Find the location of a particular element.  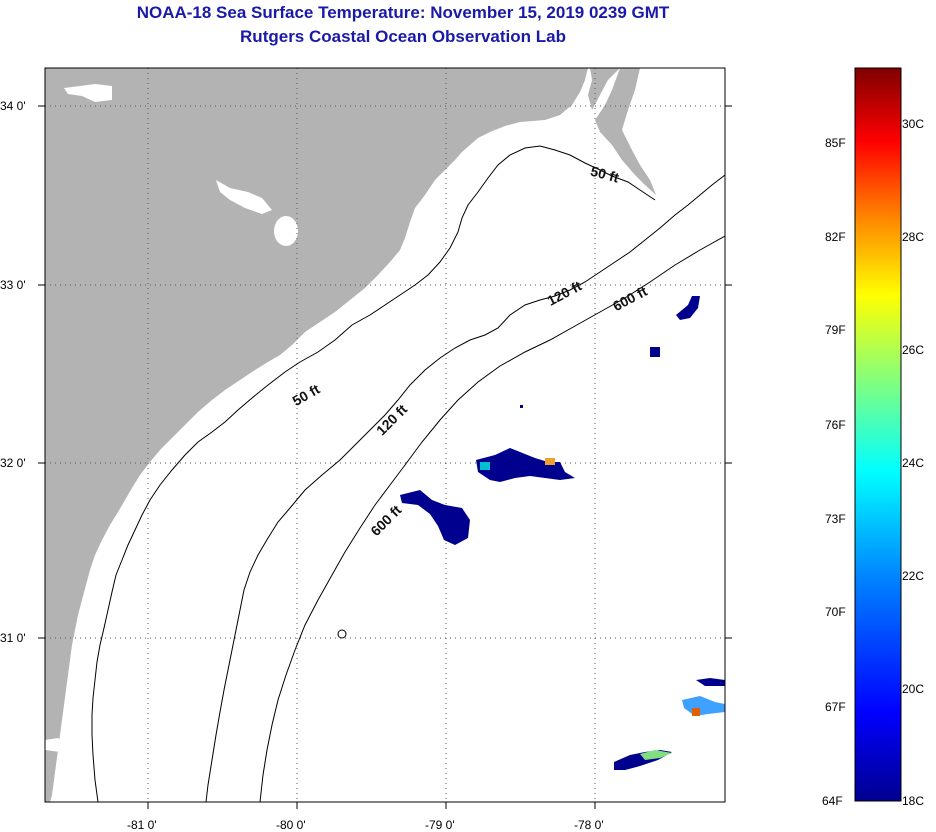

lat-label: 34 0' is located at coordinates (13, 106).